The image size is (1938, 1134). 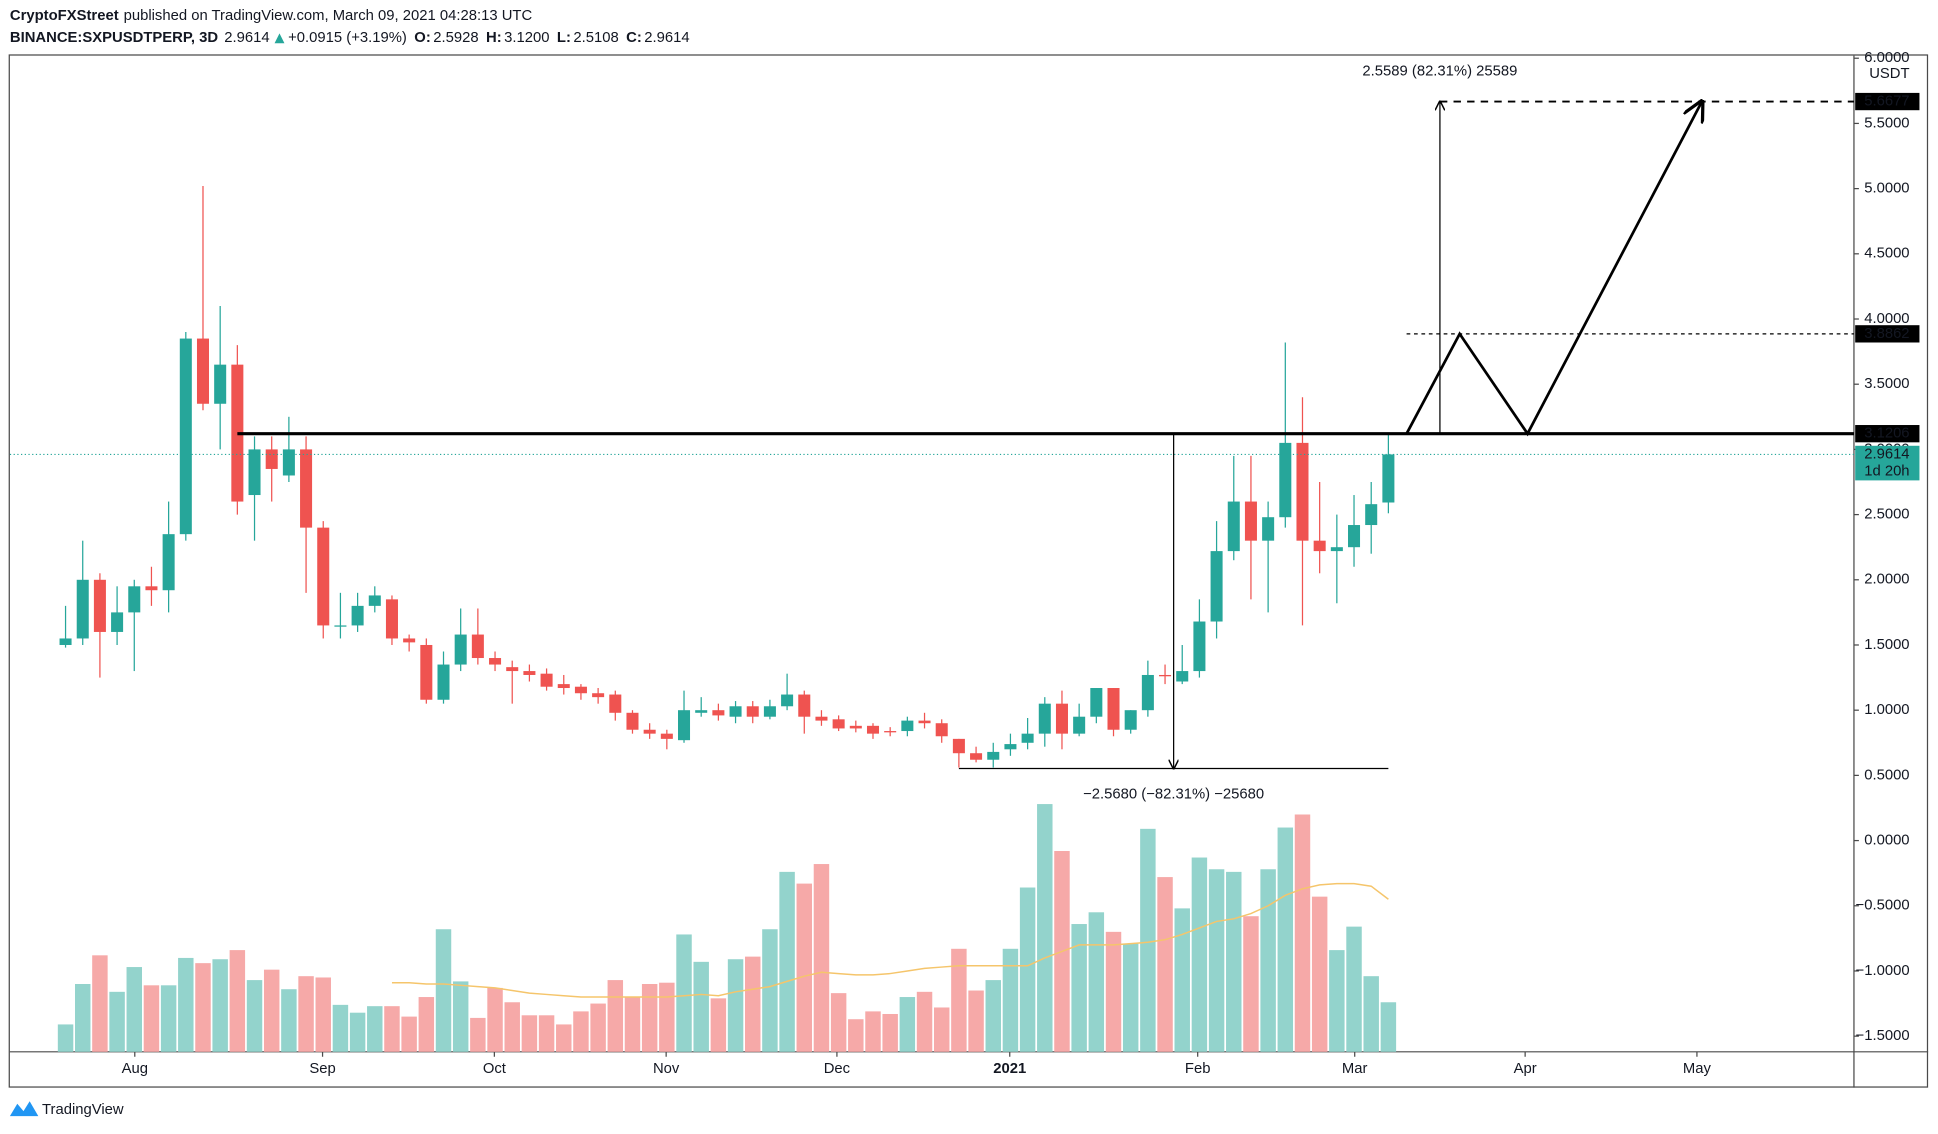 I want to click on change-arrow, so click(x=279, y=38).